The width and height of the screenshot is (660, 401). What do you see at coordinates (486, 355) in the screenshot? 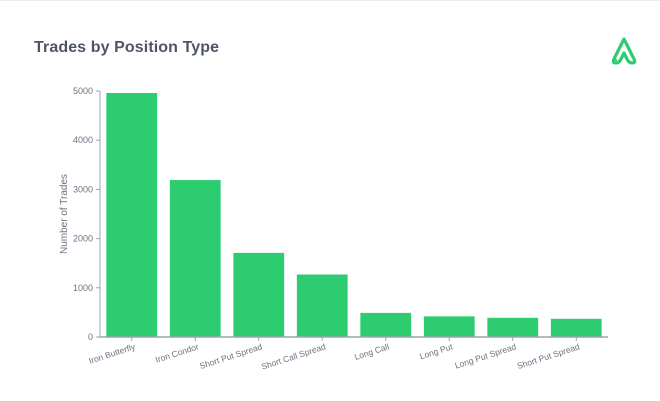
I see `x-tick-label: Long Put Spread` at bounding box center [486, 355].